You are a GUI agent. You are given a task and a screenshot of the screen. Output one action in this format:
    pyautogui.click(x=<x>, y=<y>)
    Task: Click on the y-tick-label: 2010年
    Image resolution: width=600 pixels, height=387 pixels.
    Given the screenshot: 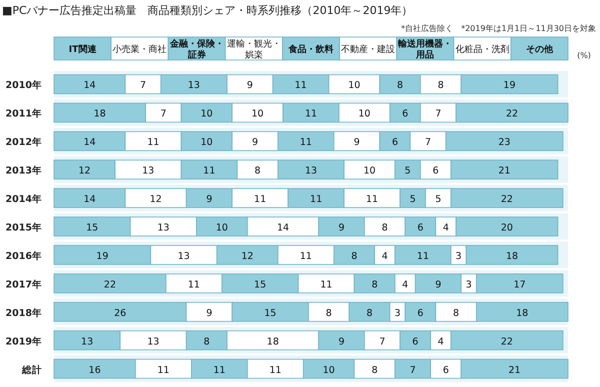 What is the action you would take?
    pyautogui.click(x=24, y=85)
    